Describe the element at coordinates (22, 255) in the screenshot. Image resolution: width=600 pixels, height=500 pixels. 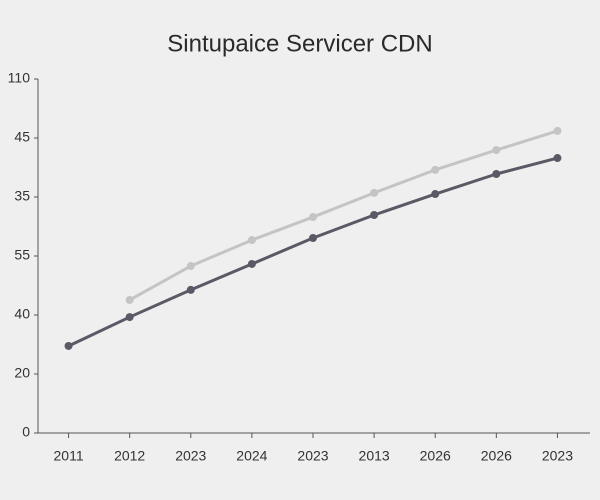
I see `y-tick-label: 55` at that location.